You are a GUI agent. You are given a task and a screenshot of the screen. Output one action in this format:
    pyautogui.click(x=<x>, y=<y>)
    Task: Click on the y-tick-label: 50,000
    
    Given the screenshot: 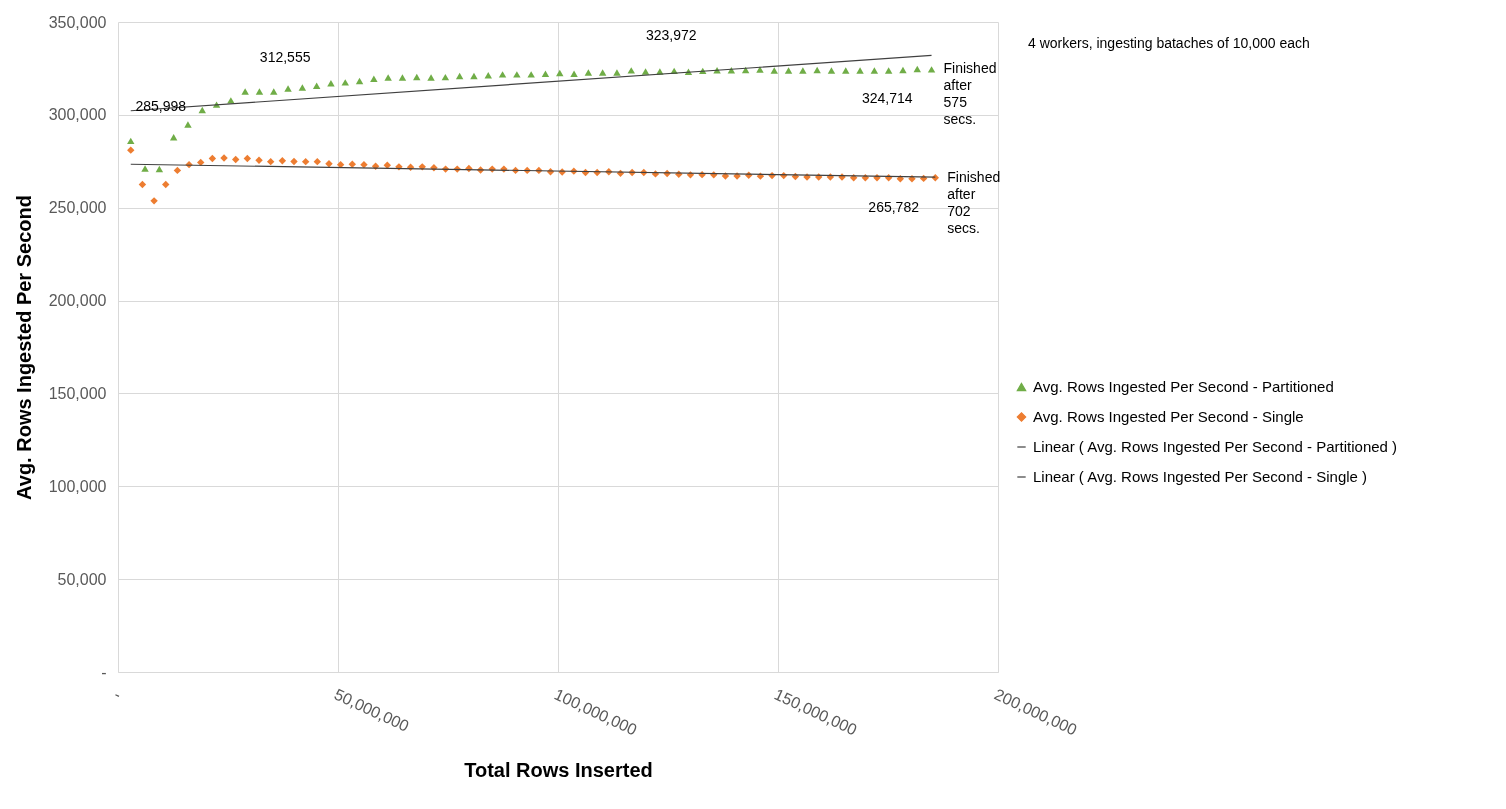 What is the action you would take?
    pyautogui.click(x=82, y=579)
    